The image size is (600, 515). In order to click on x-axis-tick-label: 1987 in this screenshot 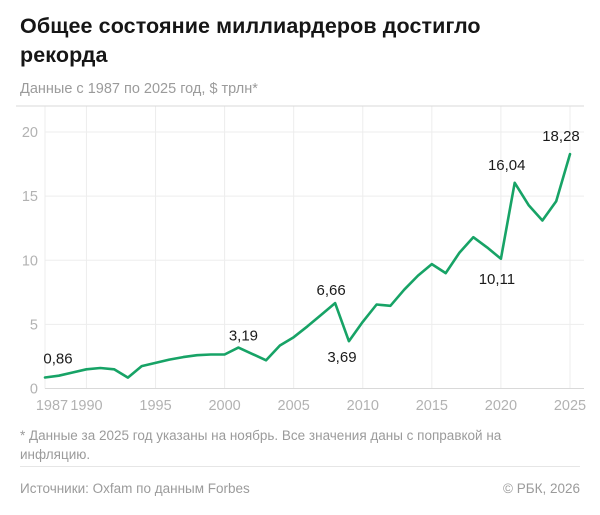, I will do `click(52, 406)`.